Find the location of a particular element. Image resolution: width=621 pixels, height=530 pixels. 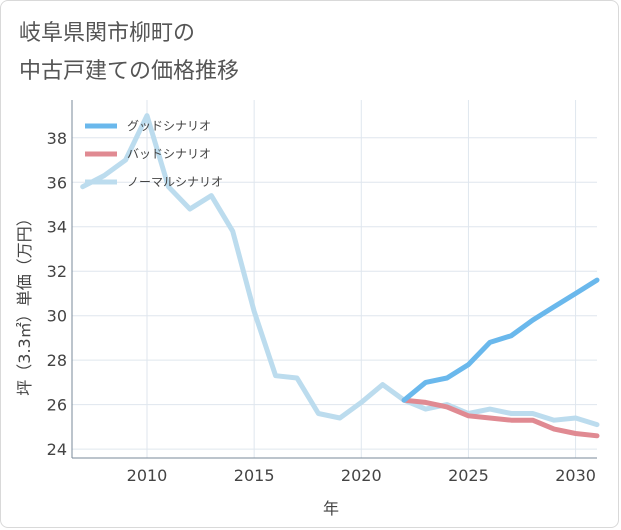

legend-label-0: グッドシナリオ is located at coordinates (169, 126).